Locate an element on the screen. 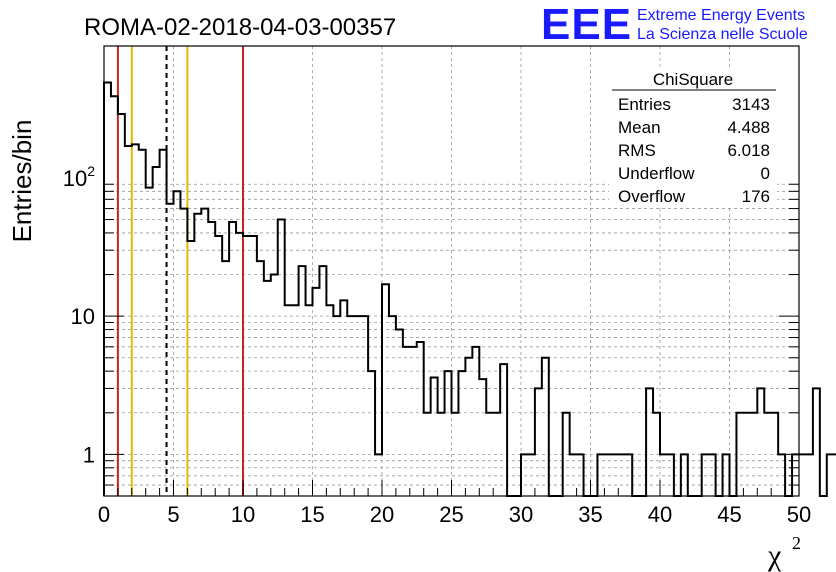  y-tick-label: 102 is located at coordinates (79, 177).